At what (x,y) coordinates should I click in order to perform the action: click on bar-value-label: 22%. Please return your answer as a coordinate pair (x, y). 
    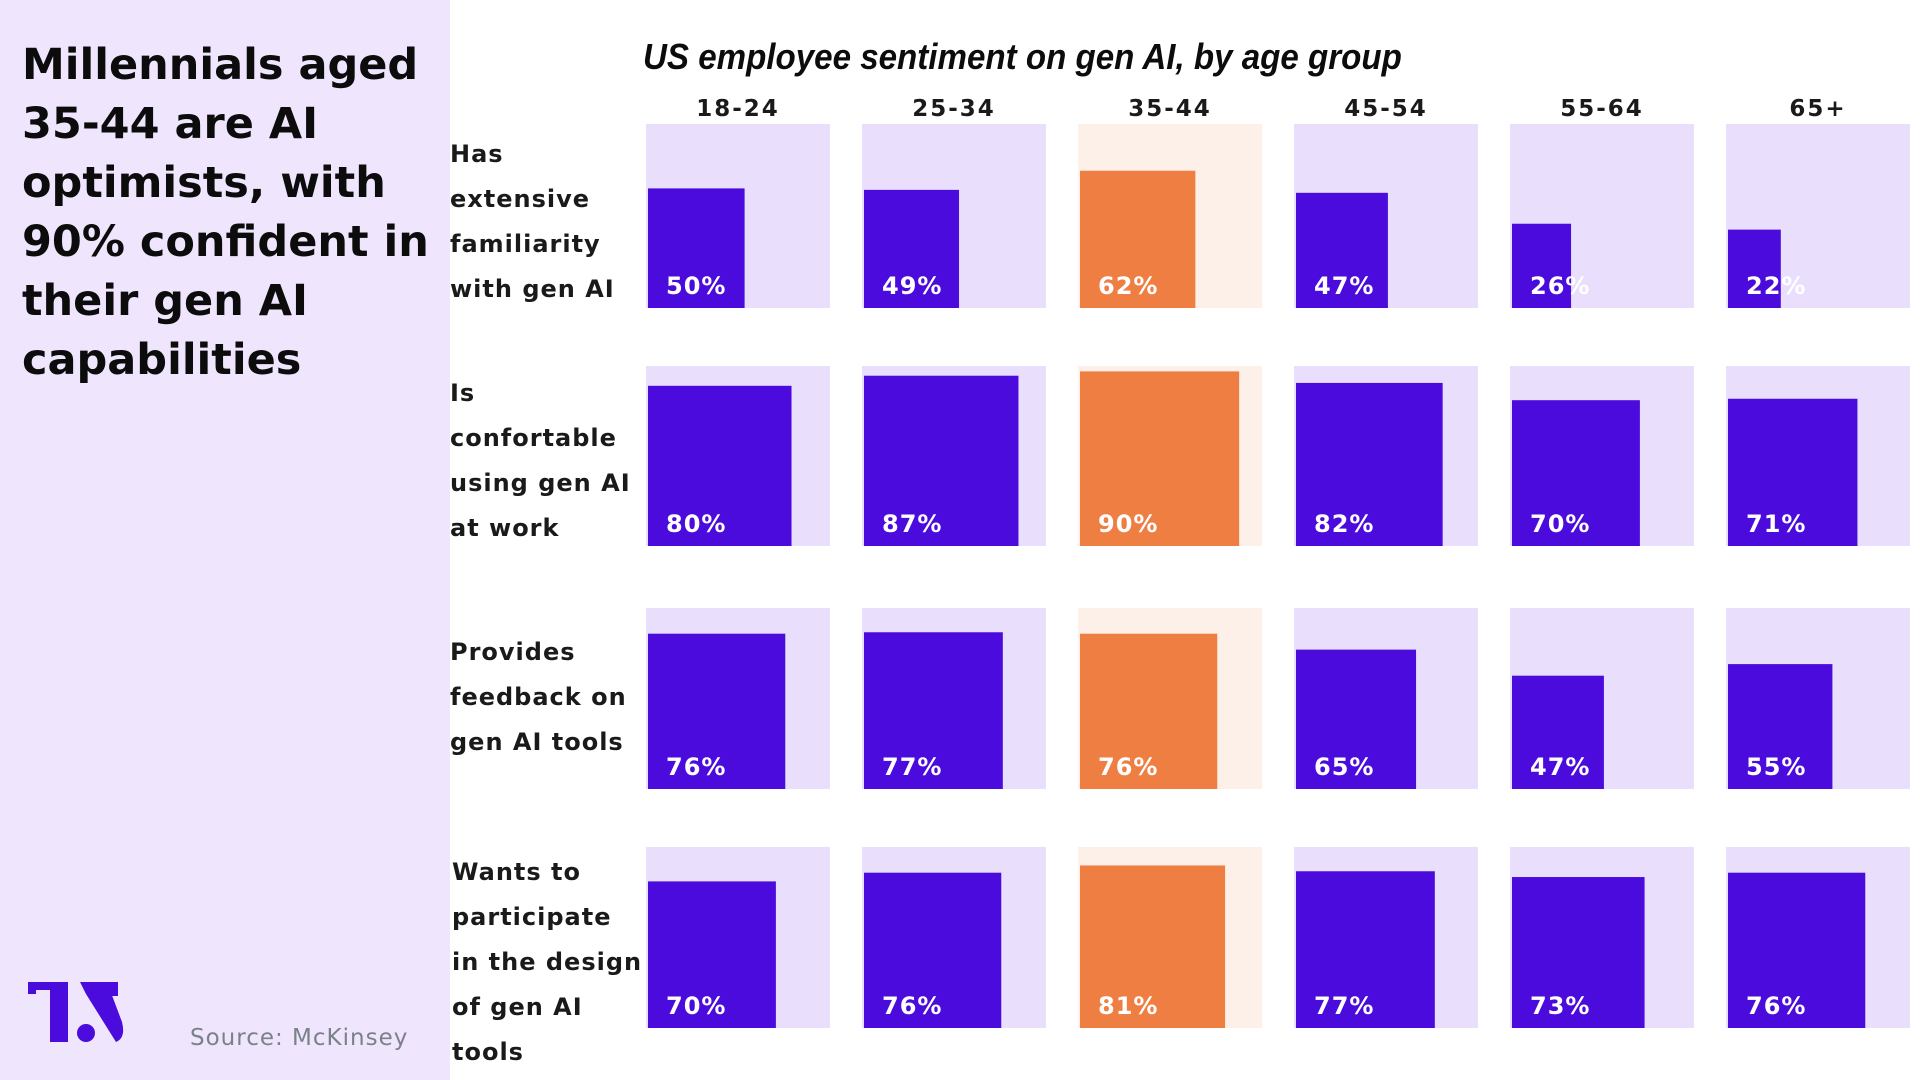
    Looking at the image, I should click on (1776, 286).